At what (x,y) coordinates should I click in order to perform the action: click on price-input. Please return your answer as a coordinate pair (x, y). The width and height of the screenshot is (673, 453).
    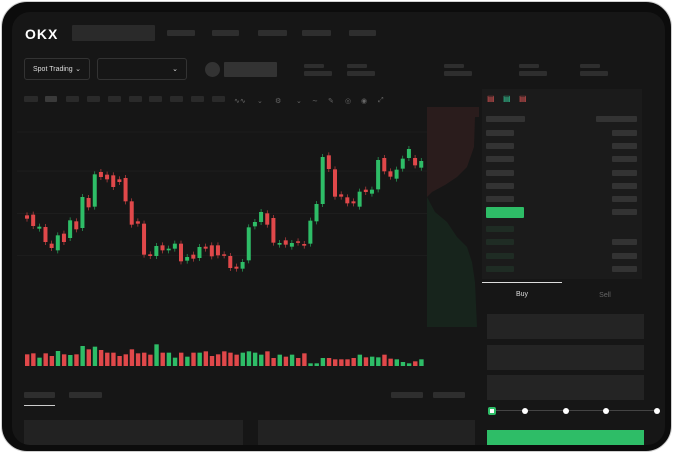
    Looking at the image, I should click on (565, 326).